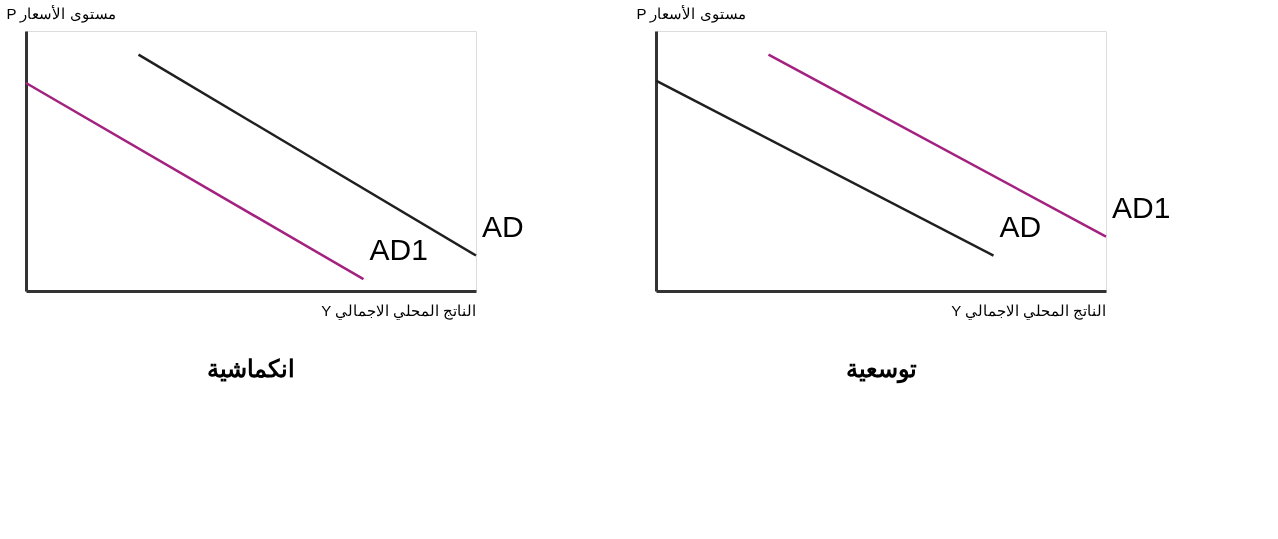 This screenshot has height=539, width=1278. What do you see at coordinates (251, 368) in the screenshot?
I see `text: انكماشية` at bounding box center [251, 368].